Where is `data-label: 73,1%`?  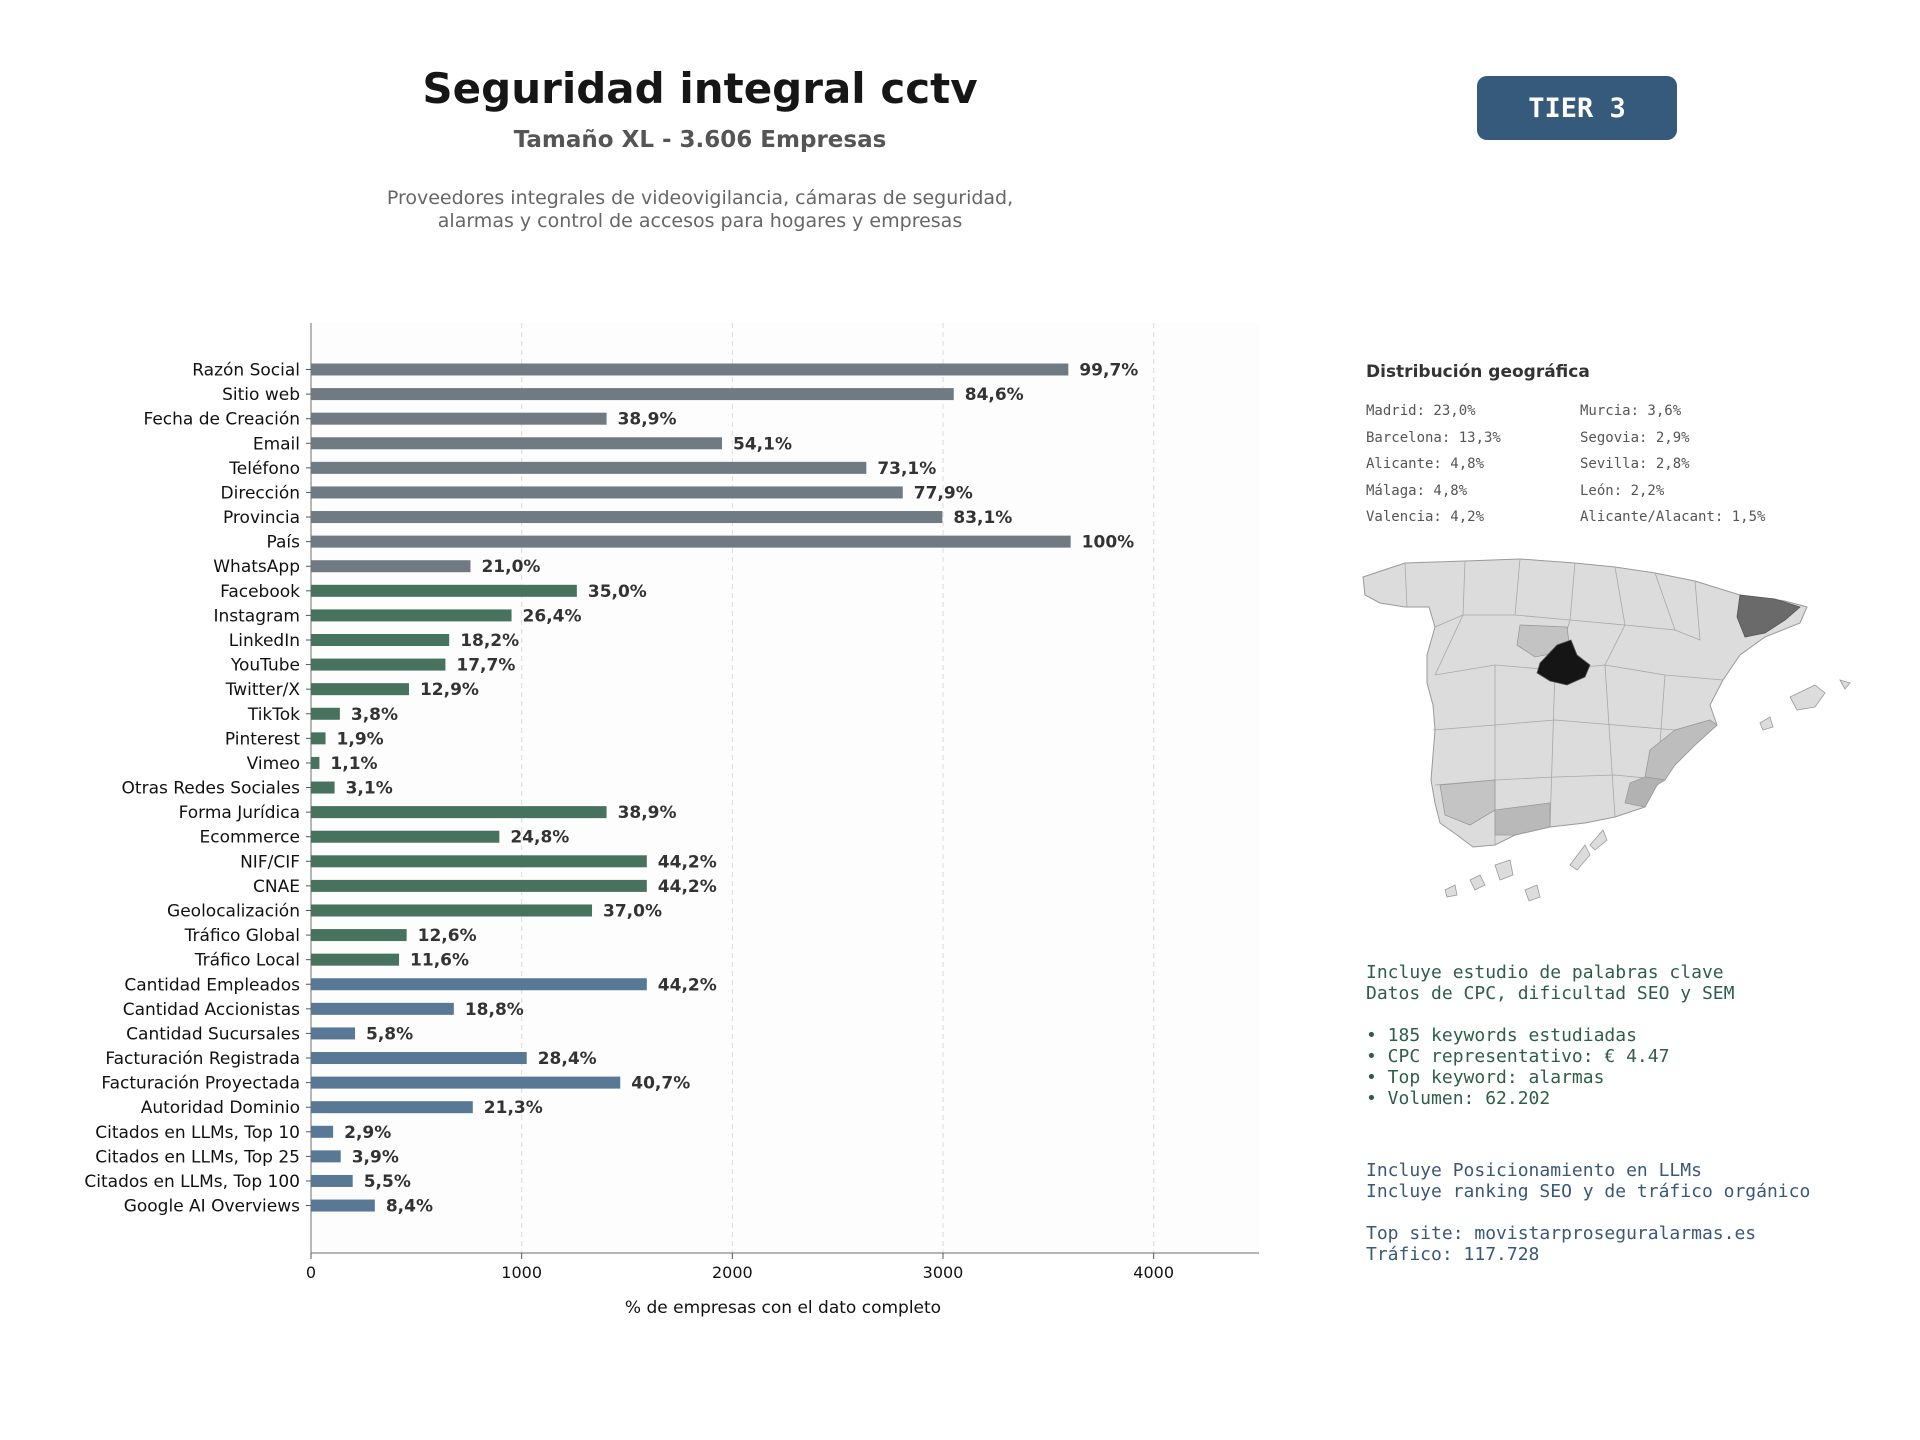 data-label: 73,1% is located at coordinates (906, 469).